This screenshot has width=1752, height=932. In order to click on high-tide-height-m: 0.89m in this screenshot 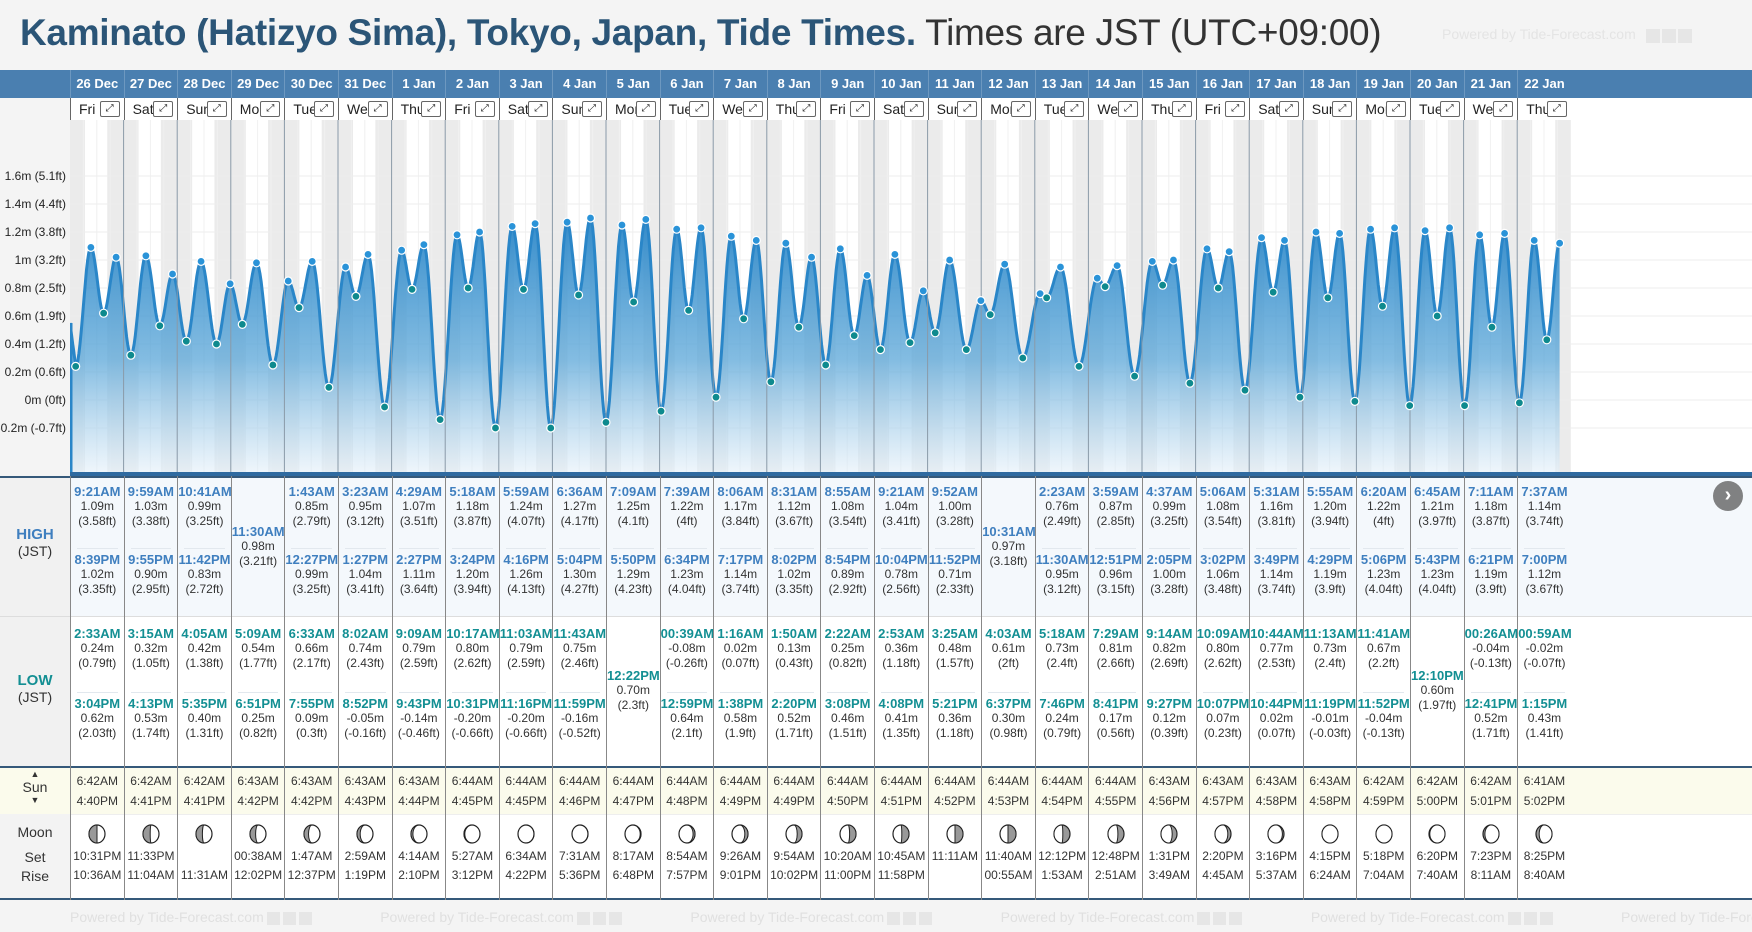, I will do `click(848, 574)`.